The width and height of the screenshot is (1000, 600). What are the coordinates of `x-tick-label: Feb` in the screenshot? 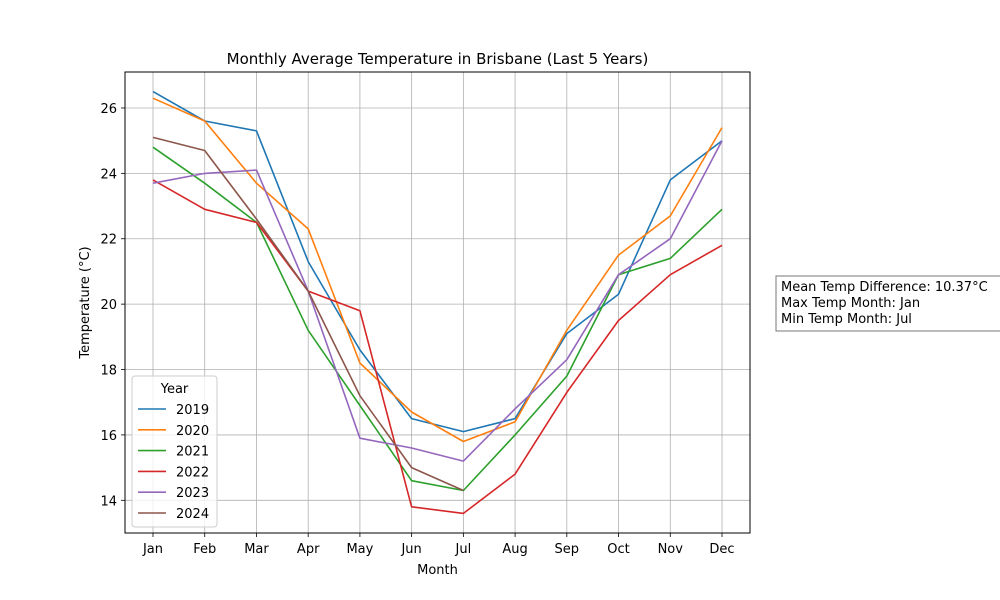 It's located at (204, 549).